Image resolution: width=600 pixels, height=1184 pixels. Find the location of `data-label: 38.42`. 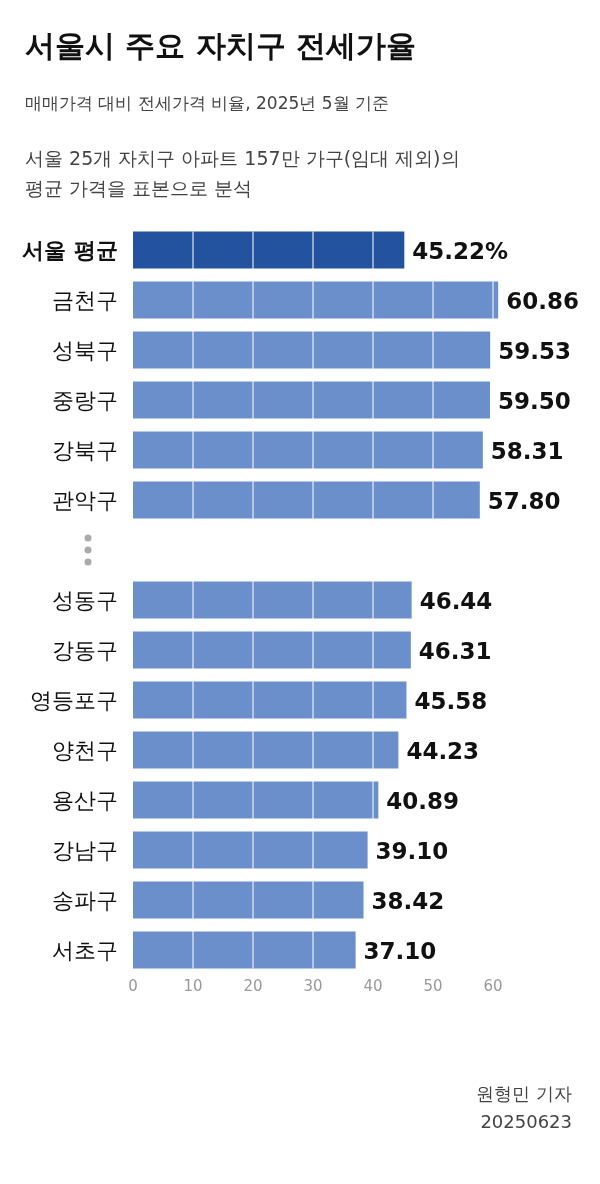

data-label: 38.42 is located at coordinates (408, 901).